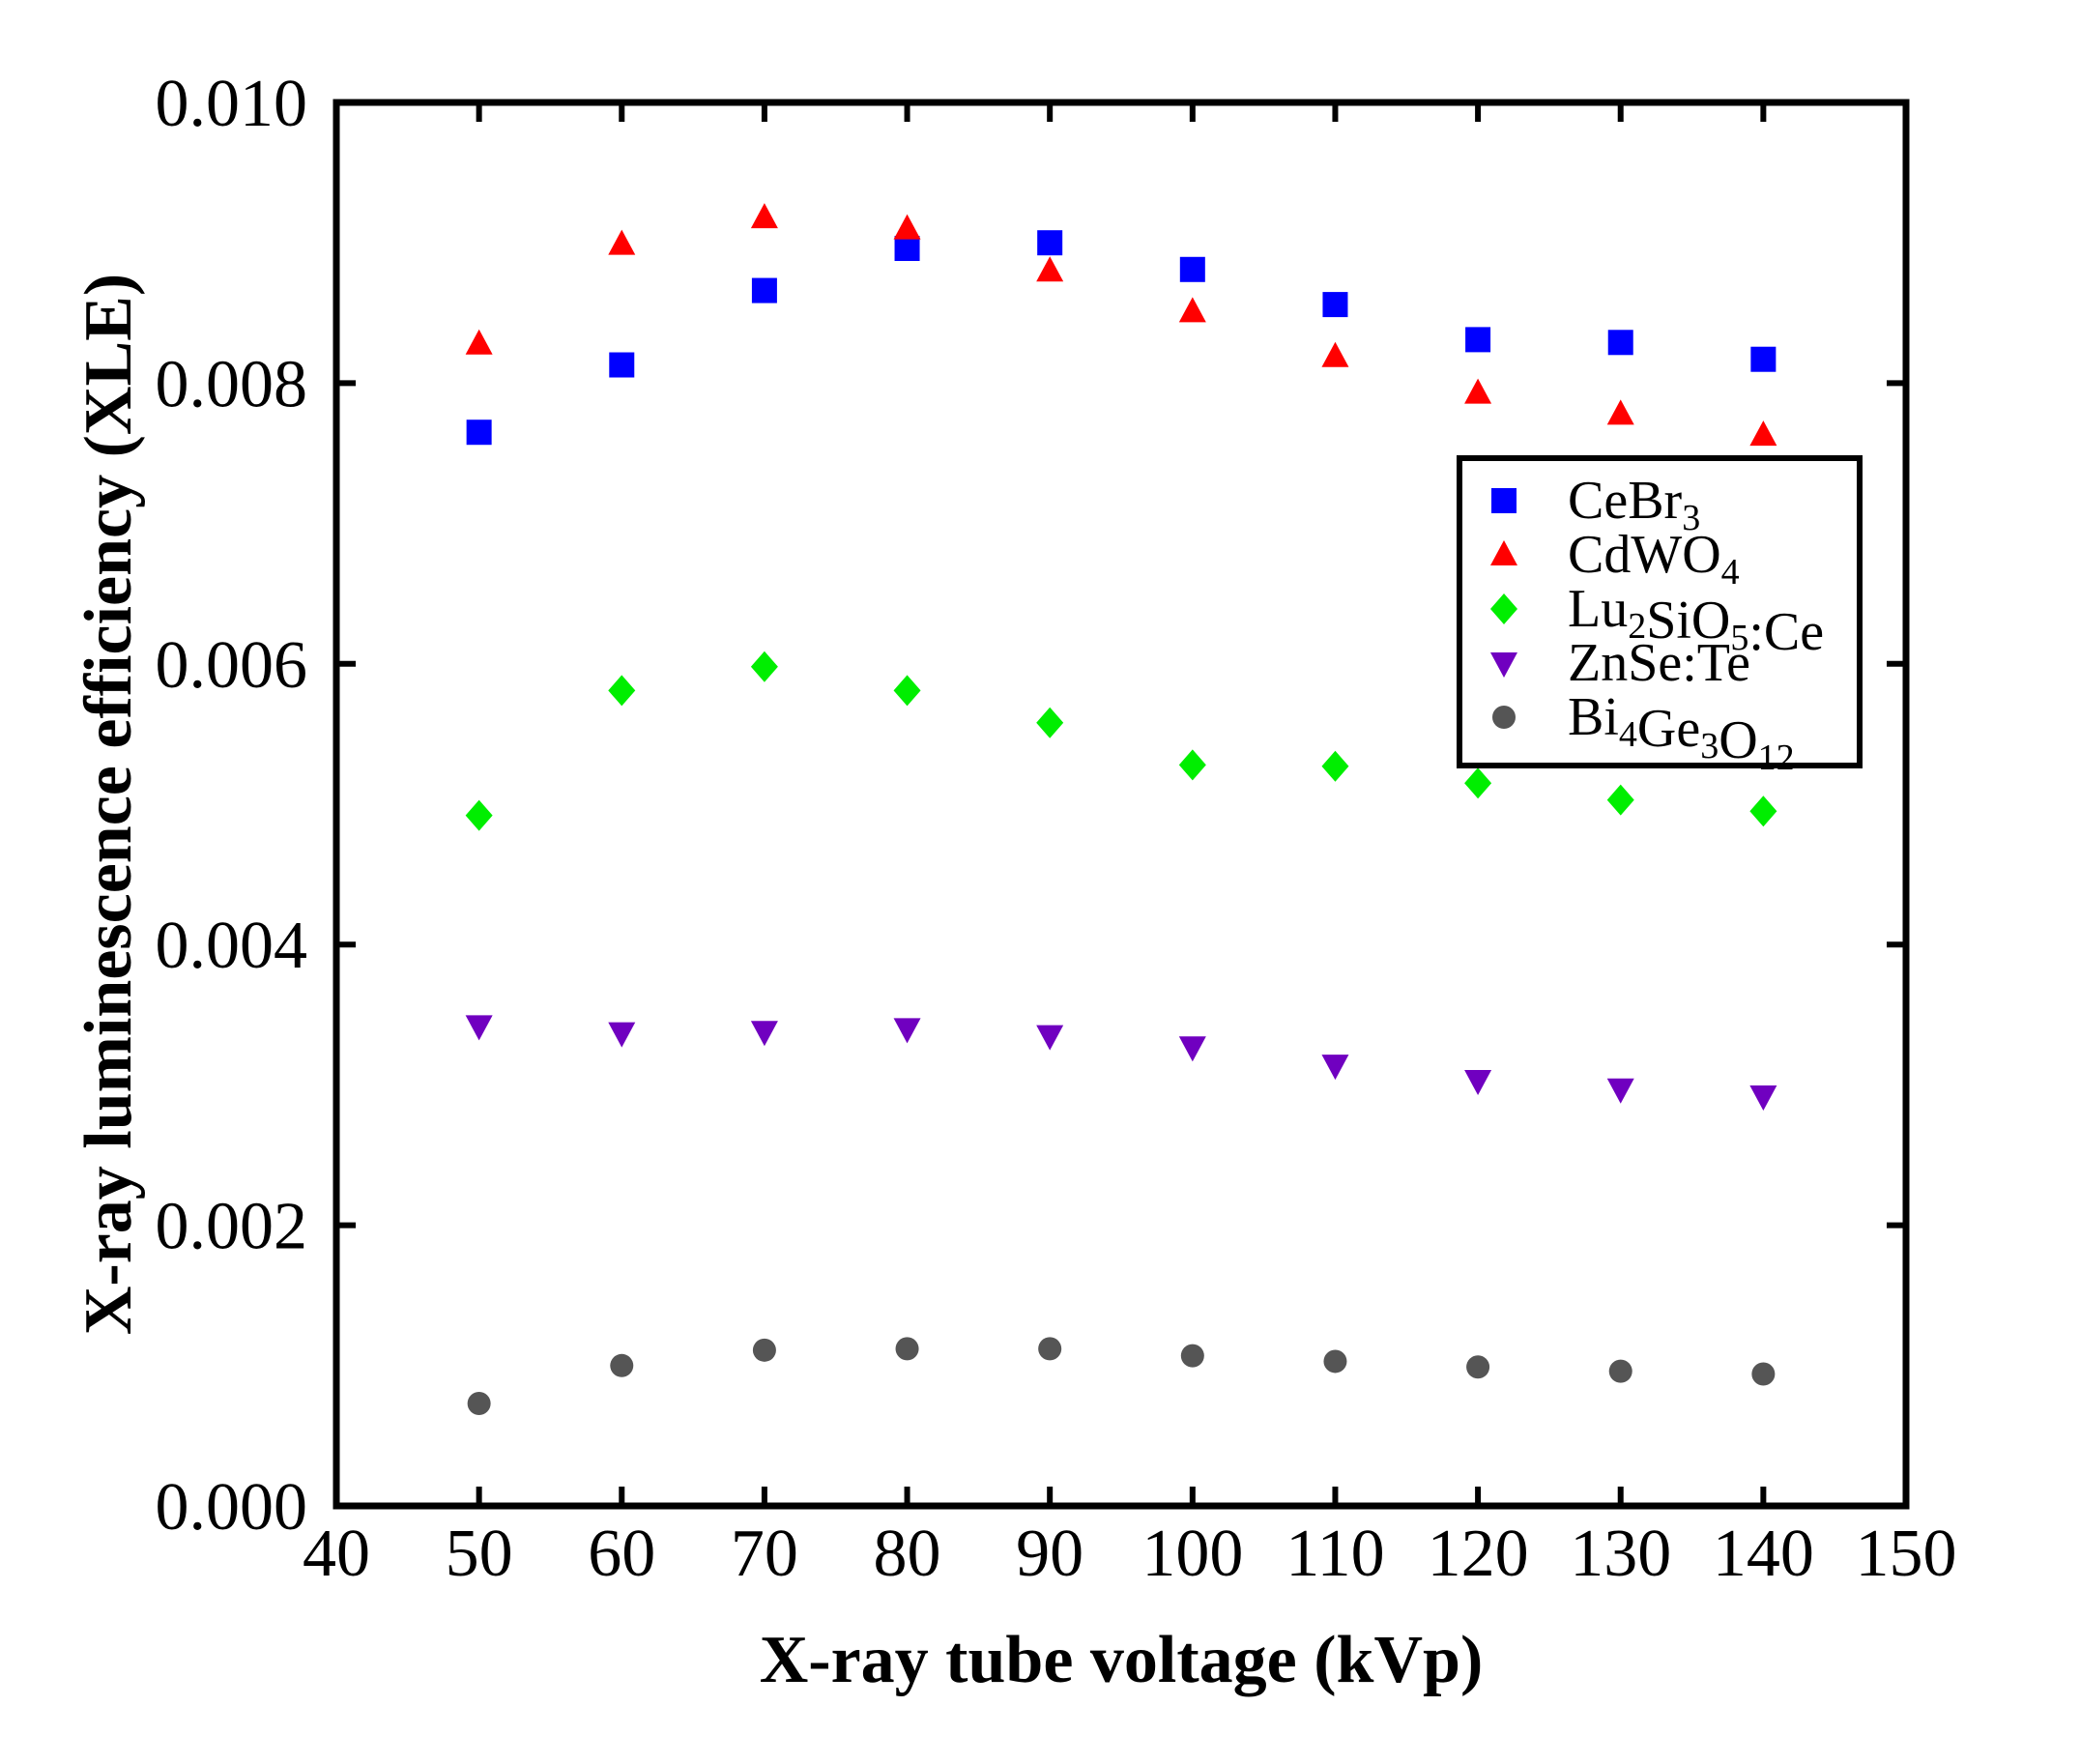  What do you see at coordinates (232, 1507) in the screenshot?
I see `y-tick-label: 0.000` at bounding box center [232, 1507].